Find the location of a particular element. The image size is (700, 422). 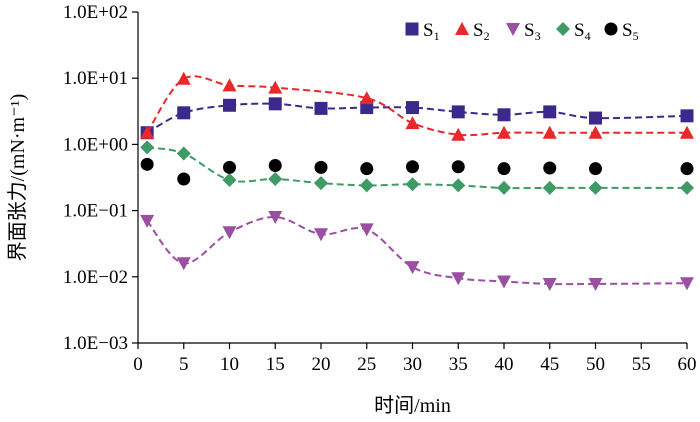

x-tick-label: 0 is located at coordinates (138, 364).